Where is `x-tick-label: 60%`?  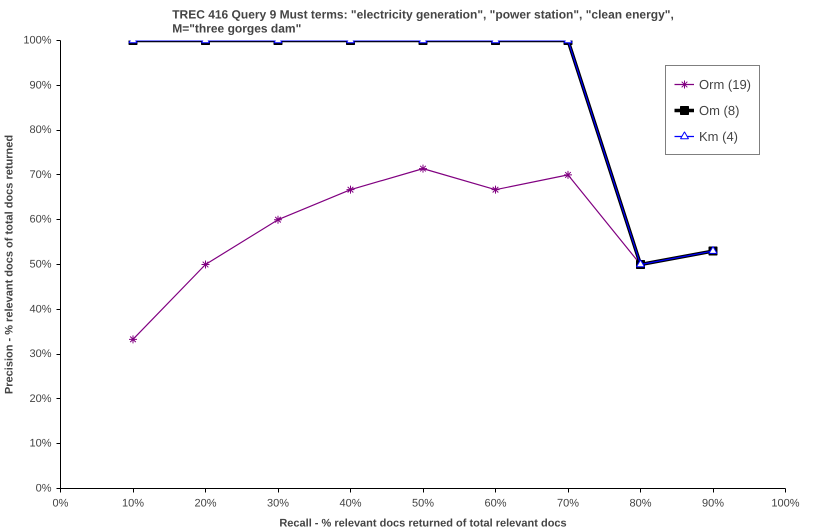 x-tick-label: 60% is located at coordinates (495, 504).